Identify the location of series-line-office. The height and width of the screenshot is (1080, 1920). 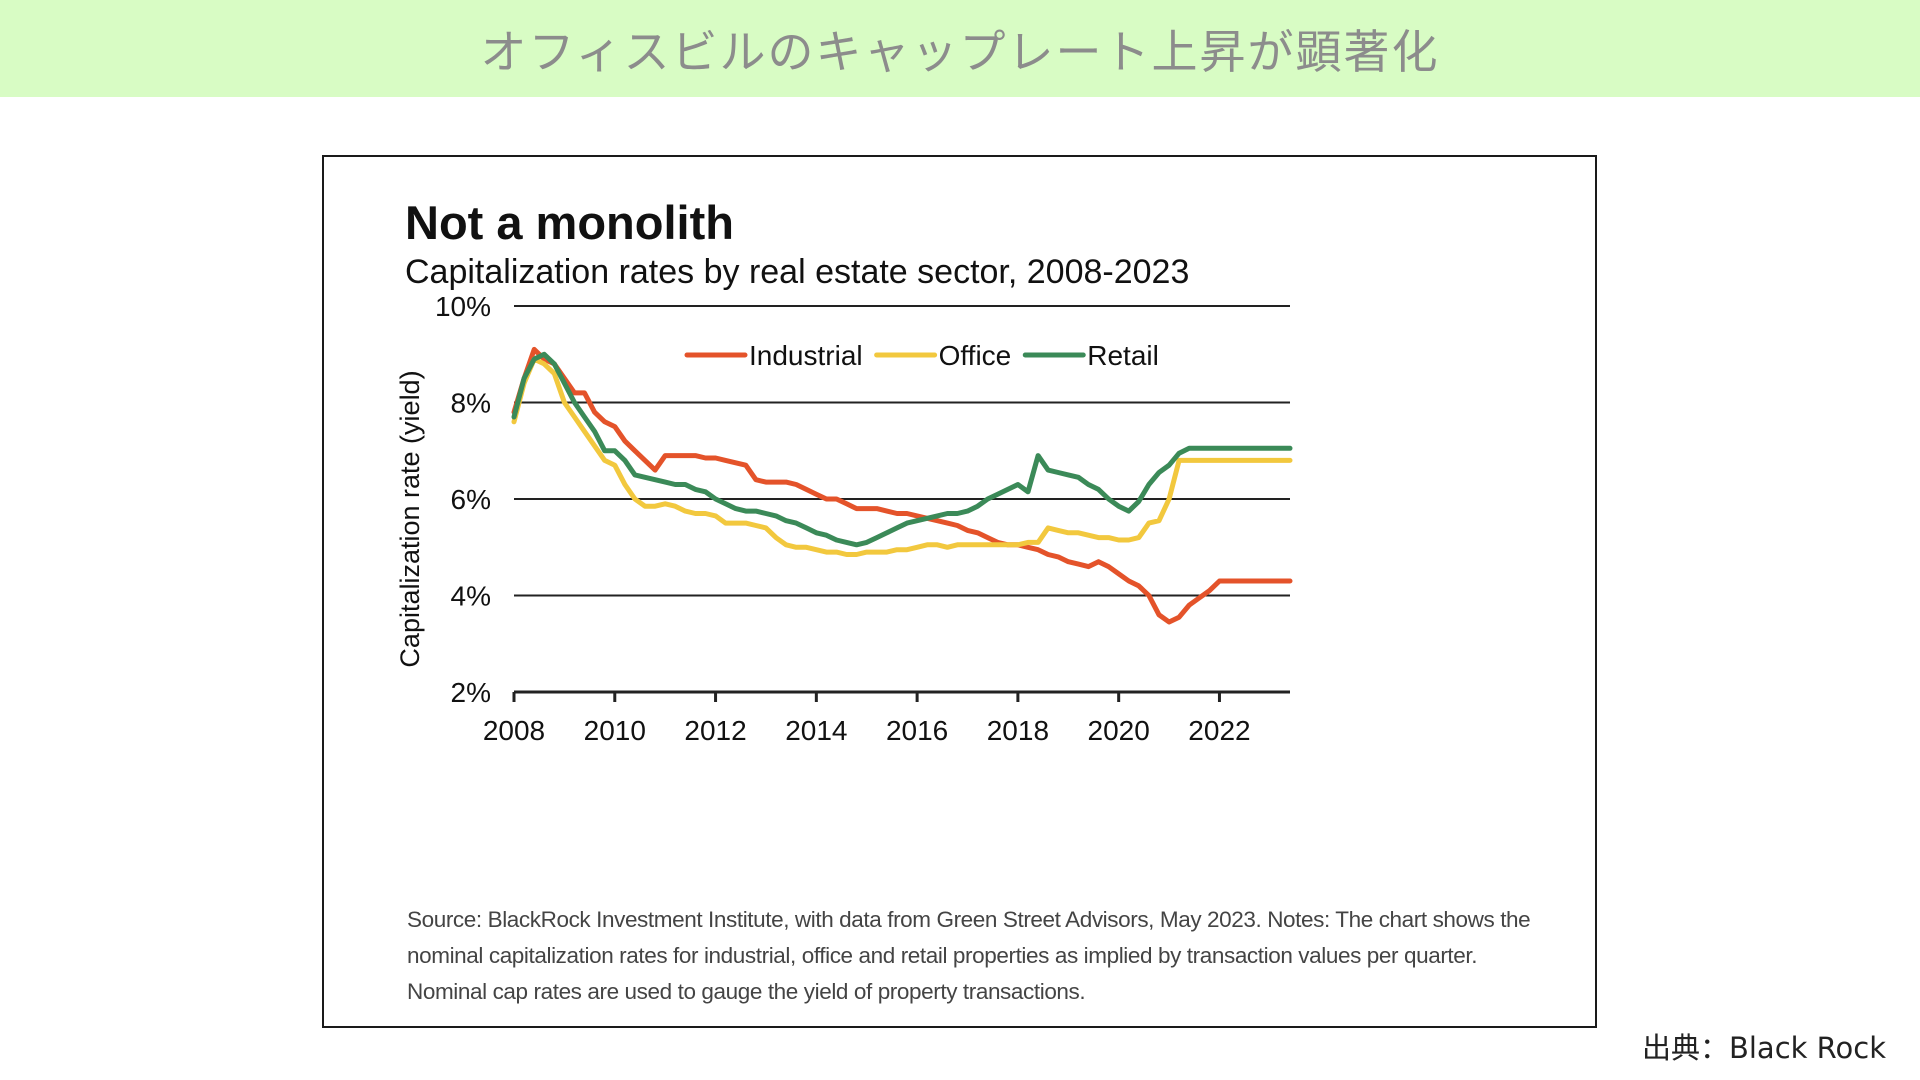
(902, 456).